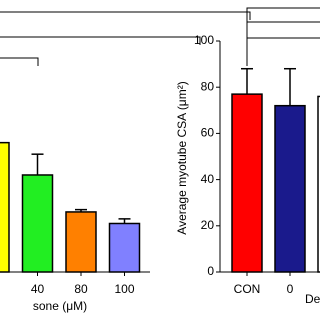  I want to click on x-tick-label: 100, so click(124, 289).